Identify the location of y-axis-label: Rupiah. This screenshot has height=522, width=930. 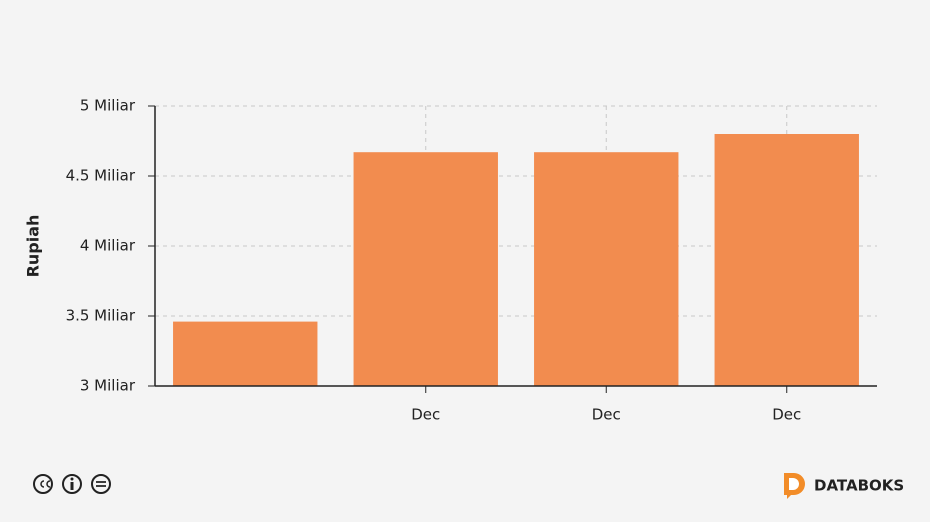
(33, 246).